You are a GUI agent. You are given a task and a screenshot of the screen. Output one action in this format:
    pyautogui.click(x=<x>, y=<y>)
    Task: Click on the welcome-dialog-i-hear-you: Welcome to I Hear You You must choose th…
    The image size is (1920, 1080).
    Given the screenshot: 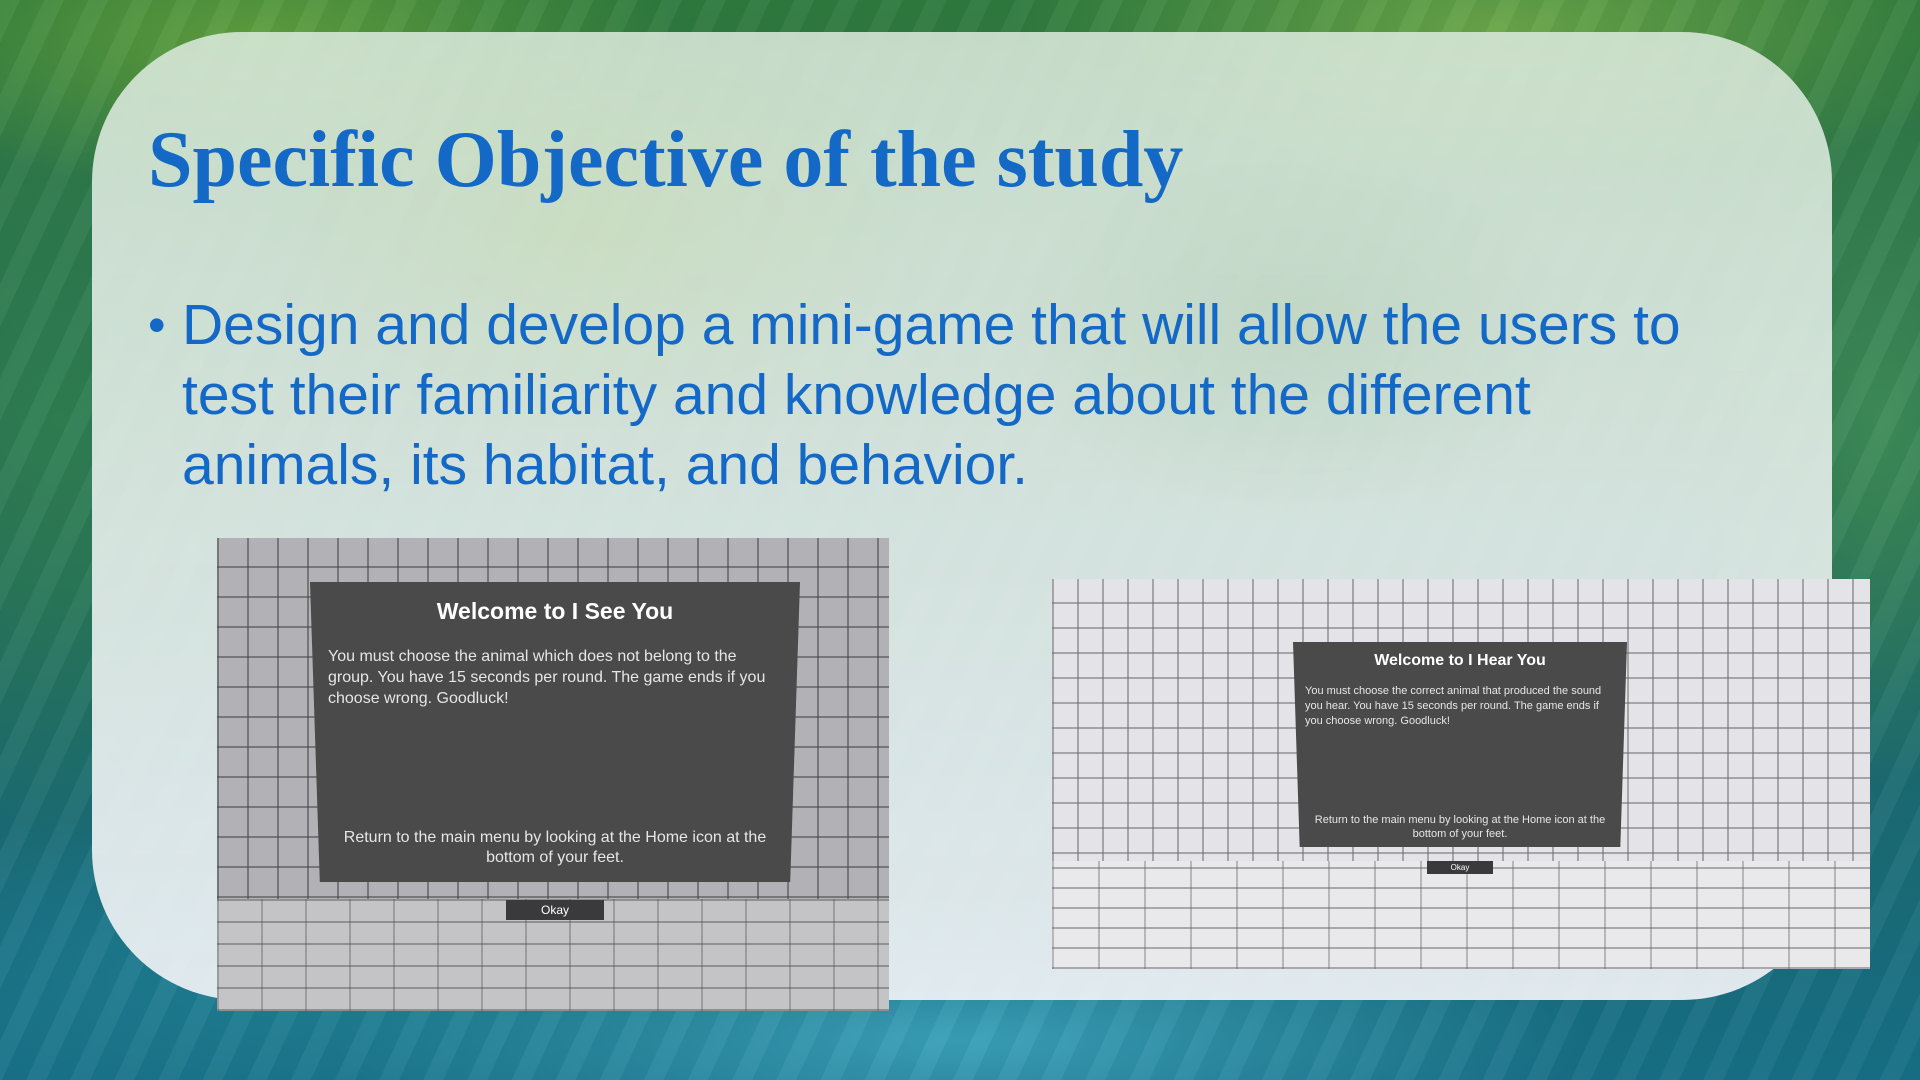 What is the action you would take?
    pyautogui.click(x=1460, y=744)
    